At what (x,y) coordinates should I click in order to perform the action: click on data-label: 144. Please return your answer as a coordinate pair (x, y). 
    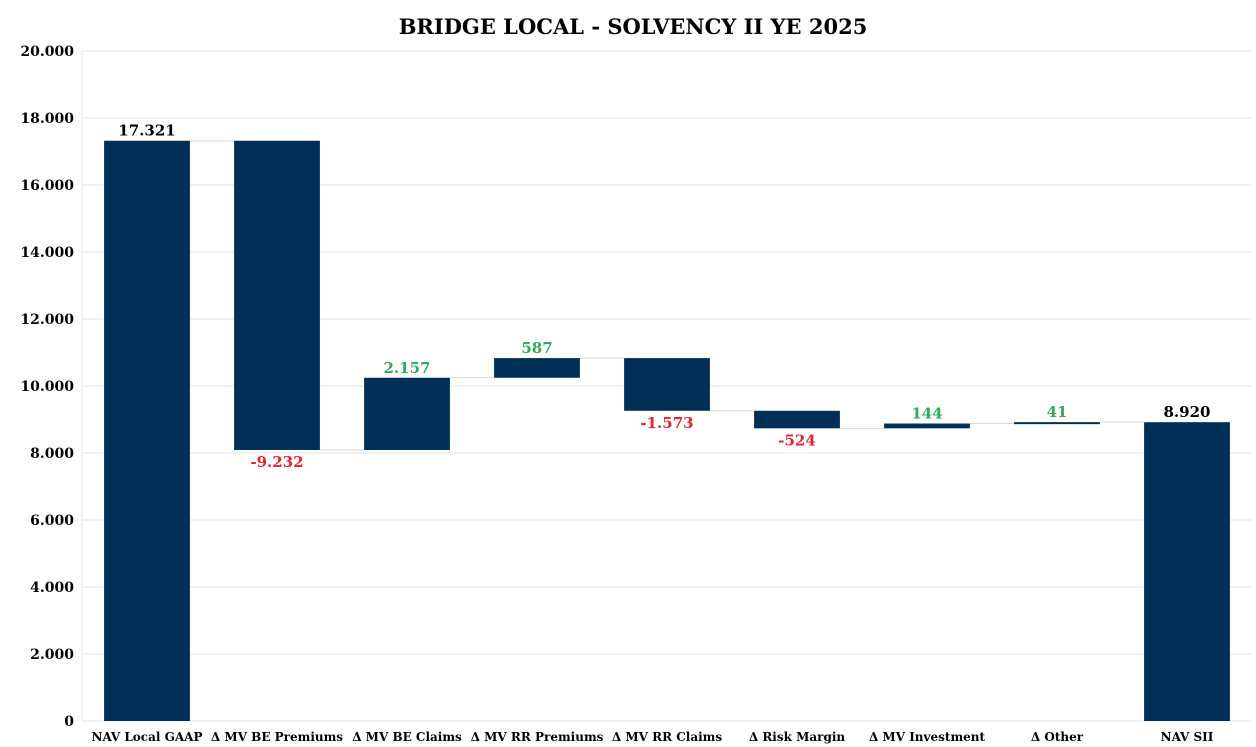
    Looking at the image, I should click on (926, 414).